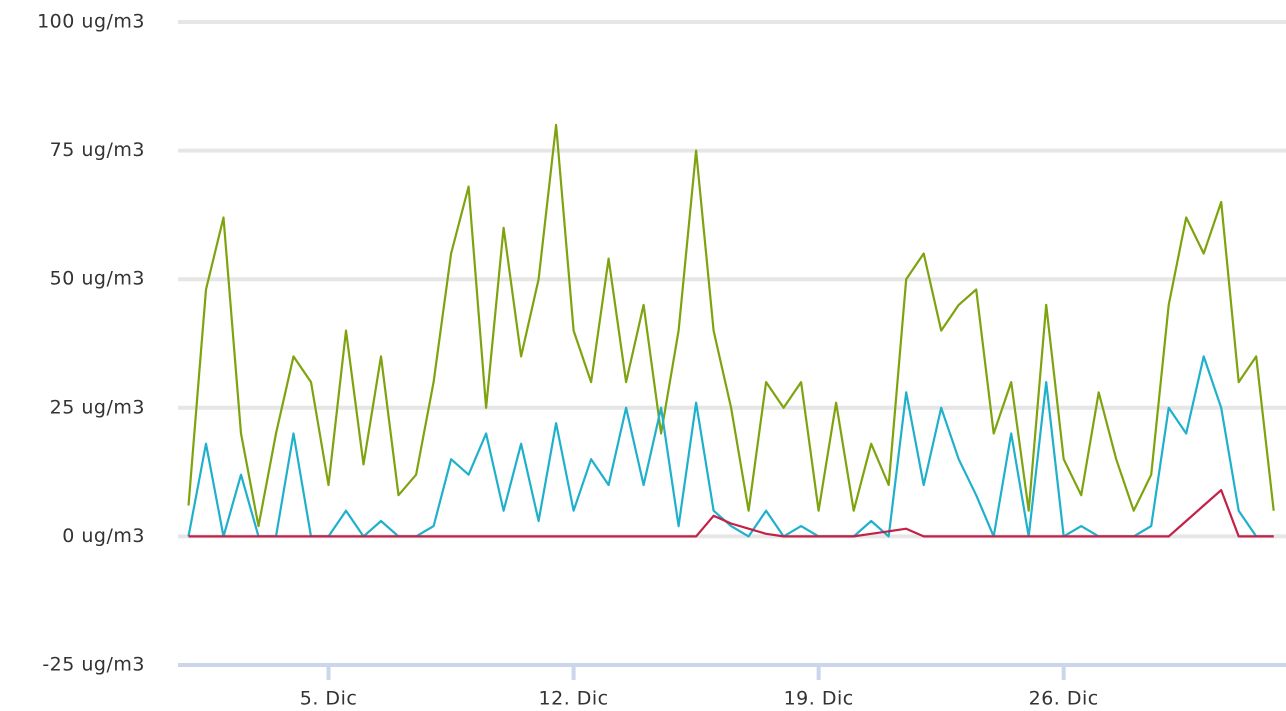 The width and height of the screenshot is (1286, 711). What do you see at coordinates (731, 513) in the screenshot?
I see `series-line` at bounding box center [731, 513].